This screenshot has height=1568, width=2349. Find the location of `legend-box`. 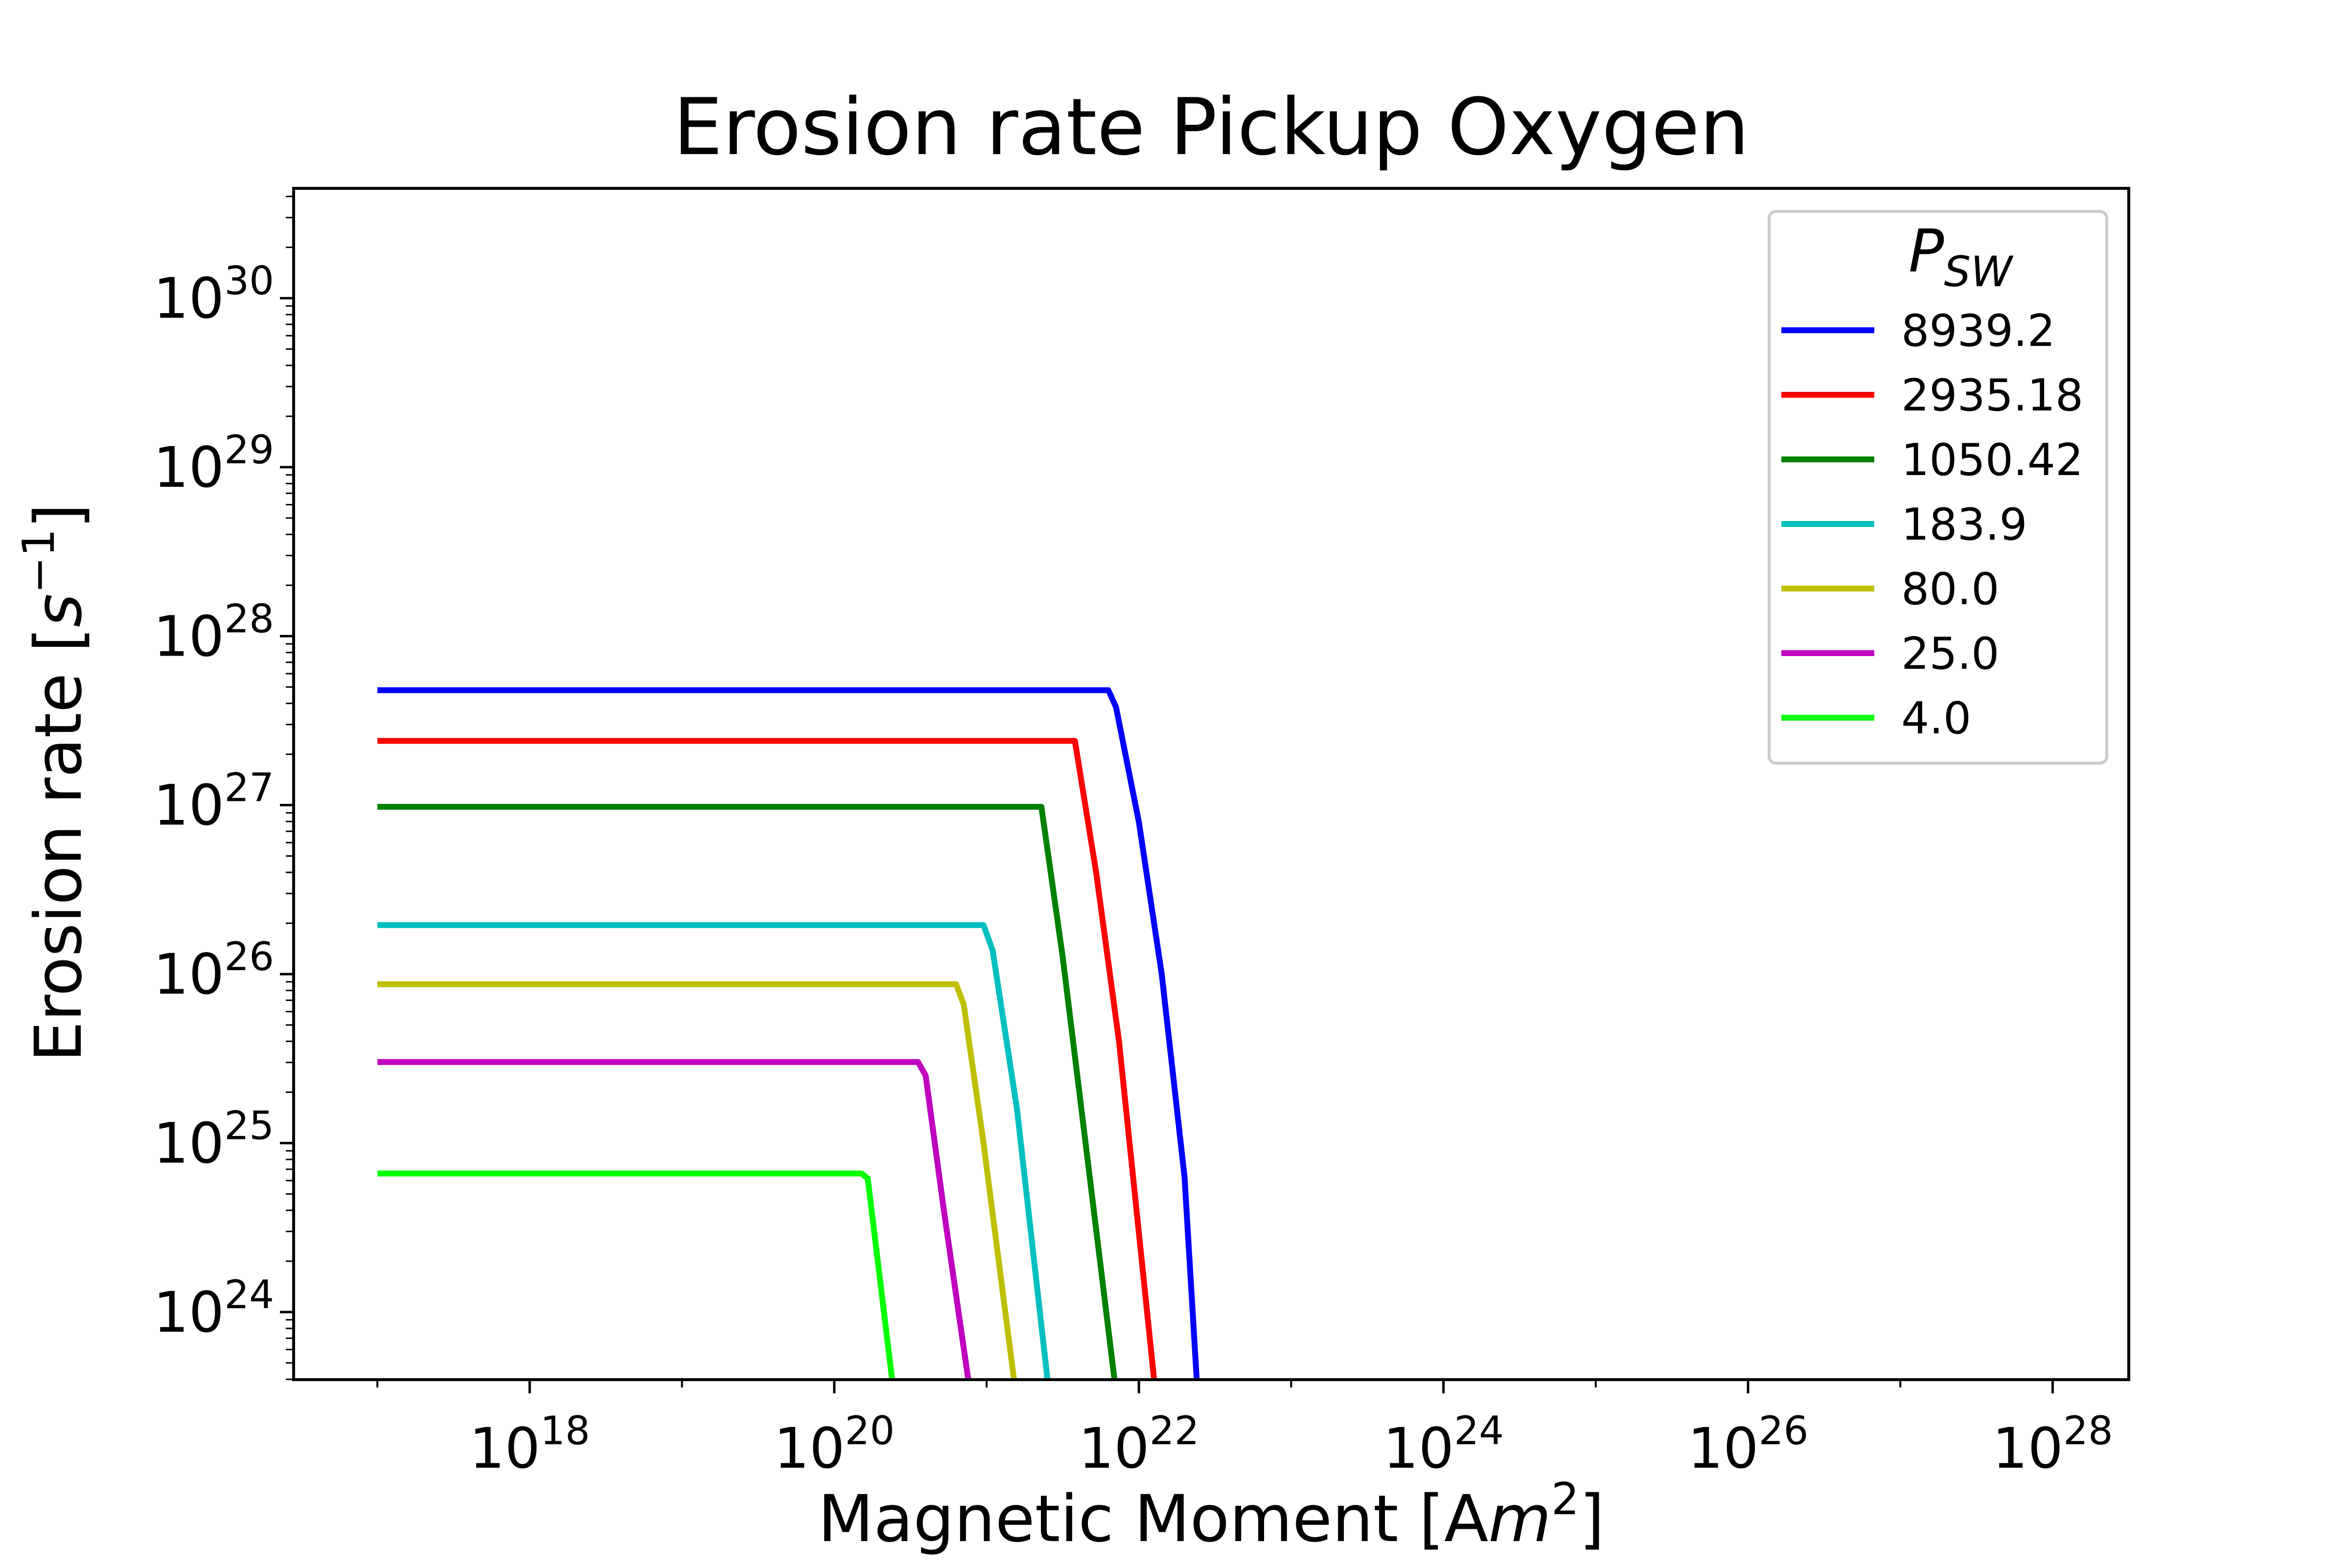

legend-box is located at coordinates (1938, 488).